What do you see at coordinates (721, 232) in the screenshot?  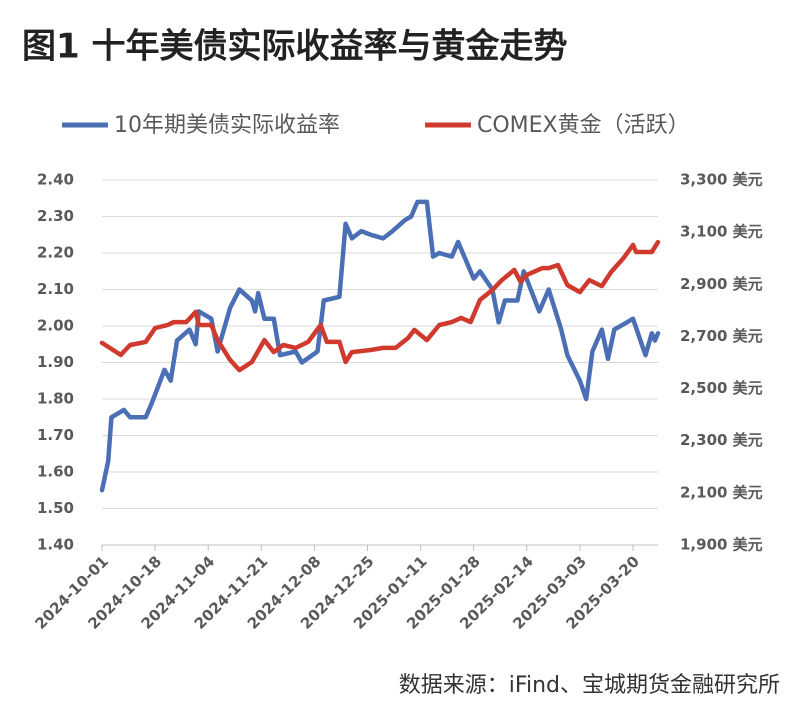 I see `y2-tick-label: 3,100 美元` at bounding box center [721, 232].